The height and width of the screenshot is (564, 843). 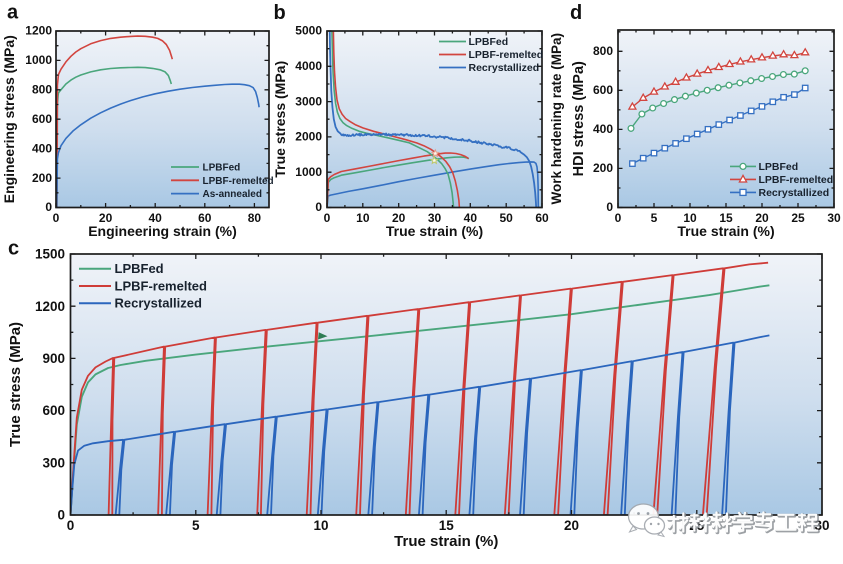 I want to click on svg-text: Engineering strain (%), so click(x=162, y=231).